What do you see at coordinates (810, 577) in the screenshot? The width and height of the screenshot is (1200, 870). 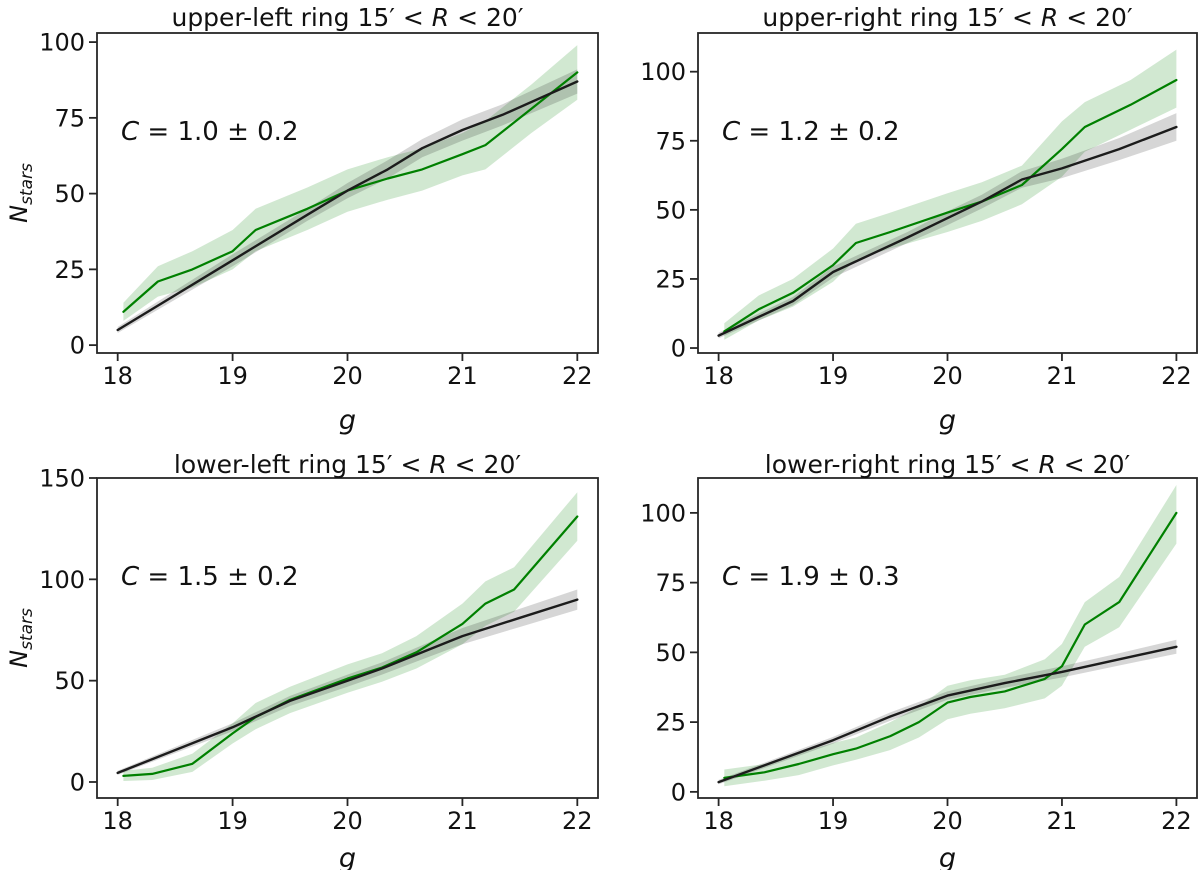 I see `annotation-c-value: C = 1.9 ± 0.3` at bounding box center [810, 577].